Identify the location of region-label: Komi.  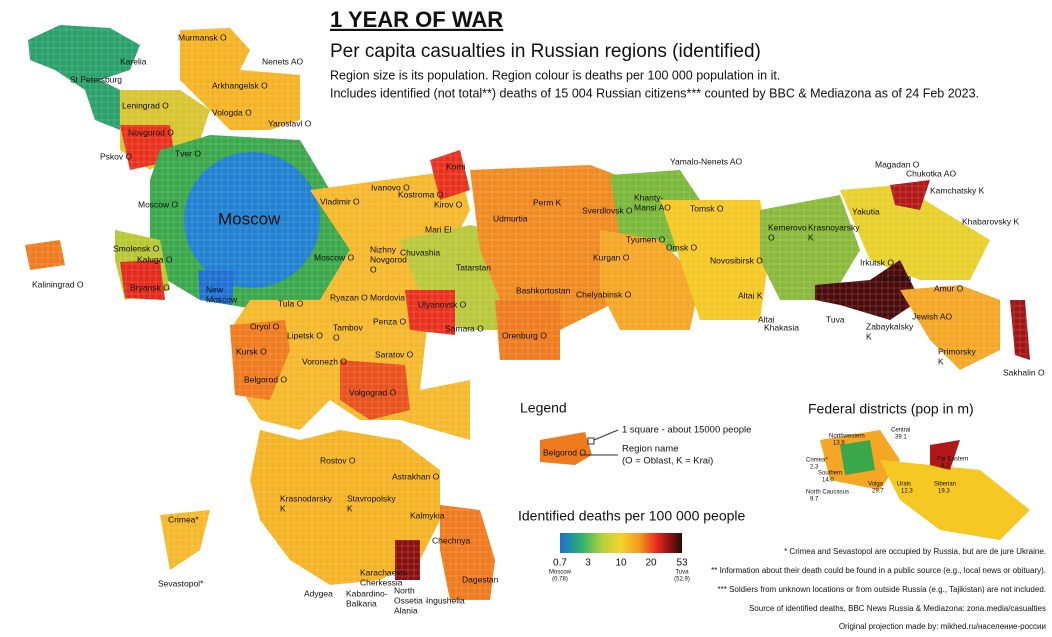
(455, 166).